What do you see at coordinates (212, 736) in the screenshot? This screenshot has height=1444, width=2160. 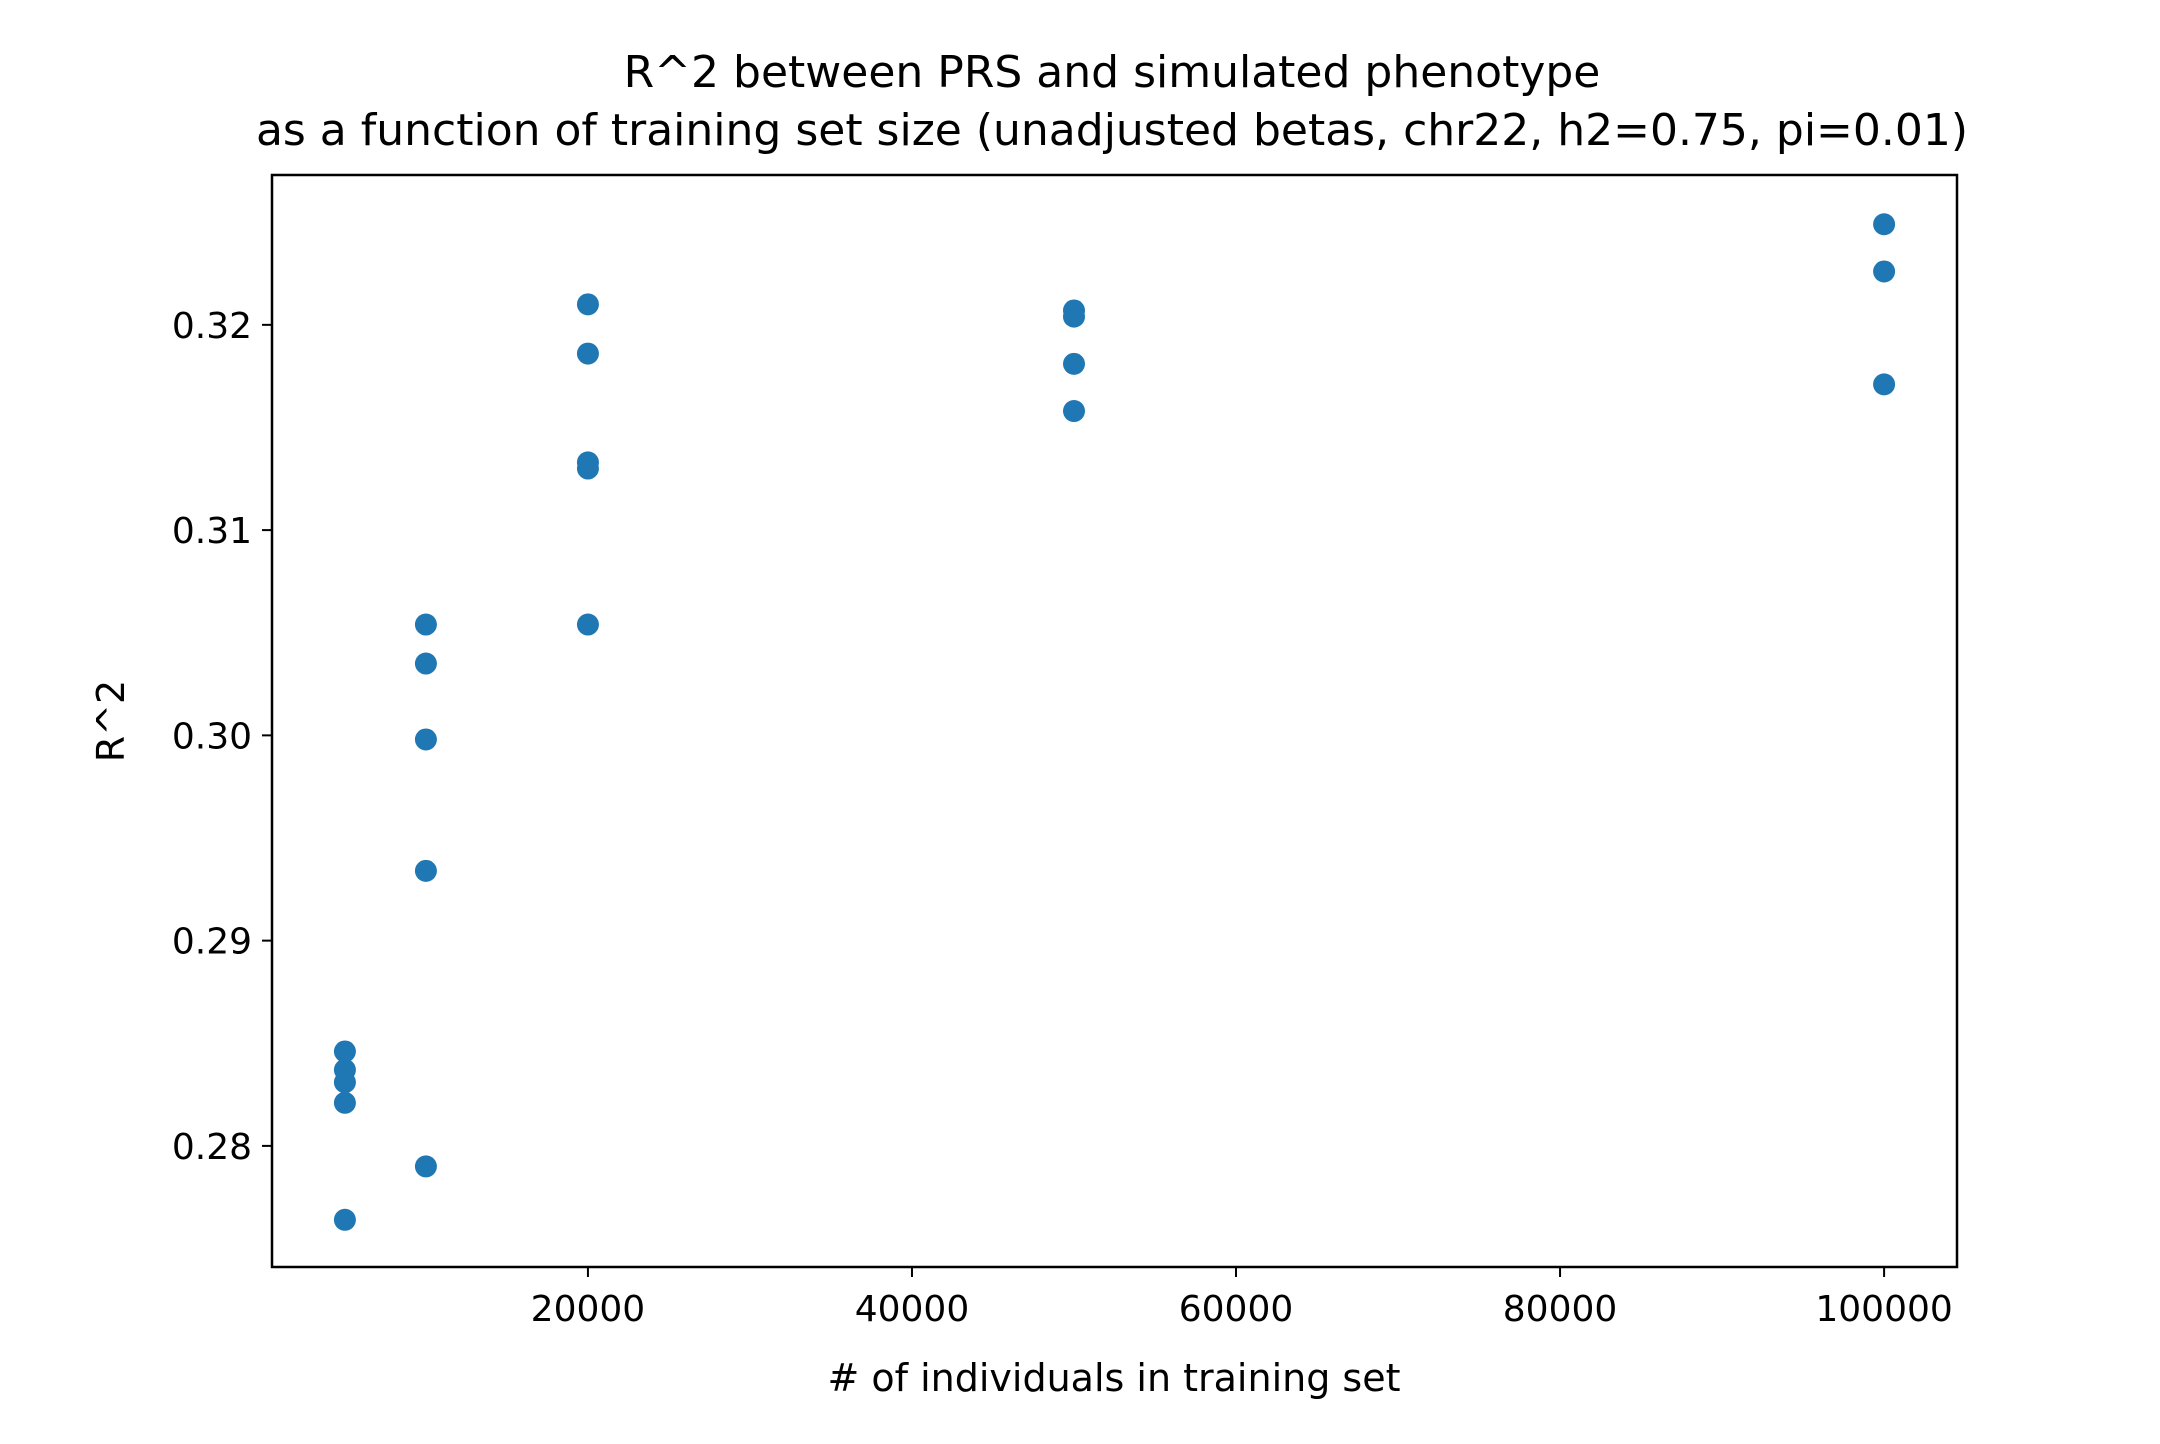 I see `y-tick-label: 0.30` at bounding box center [212, 736].